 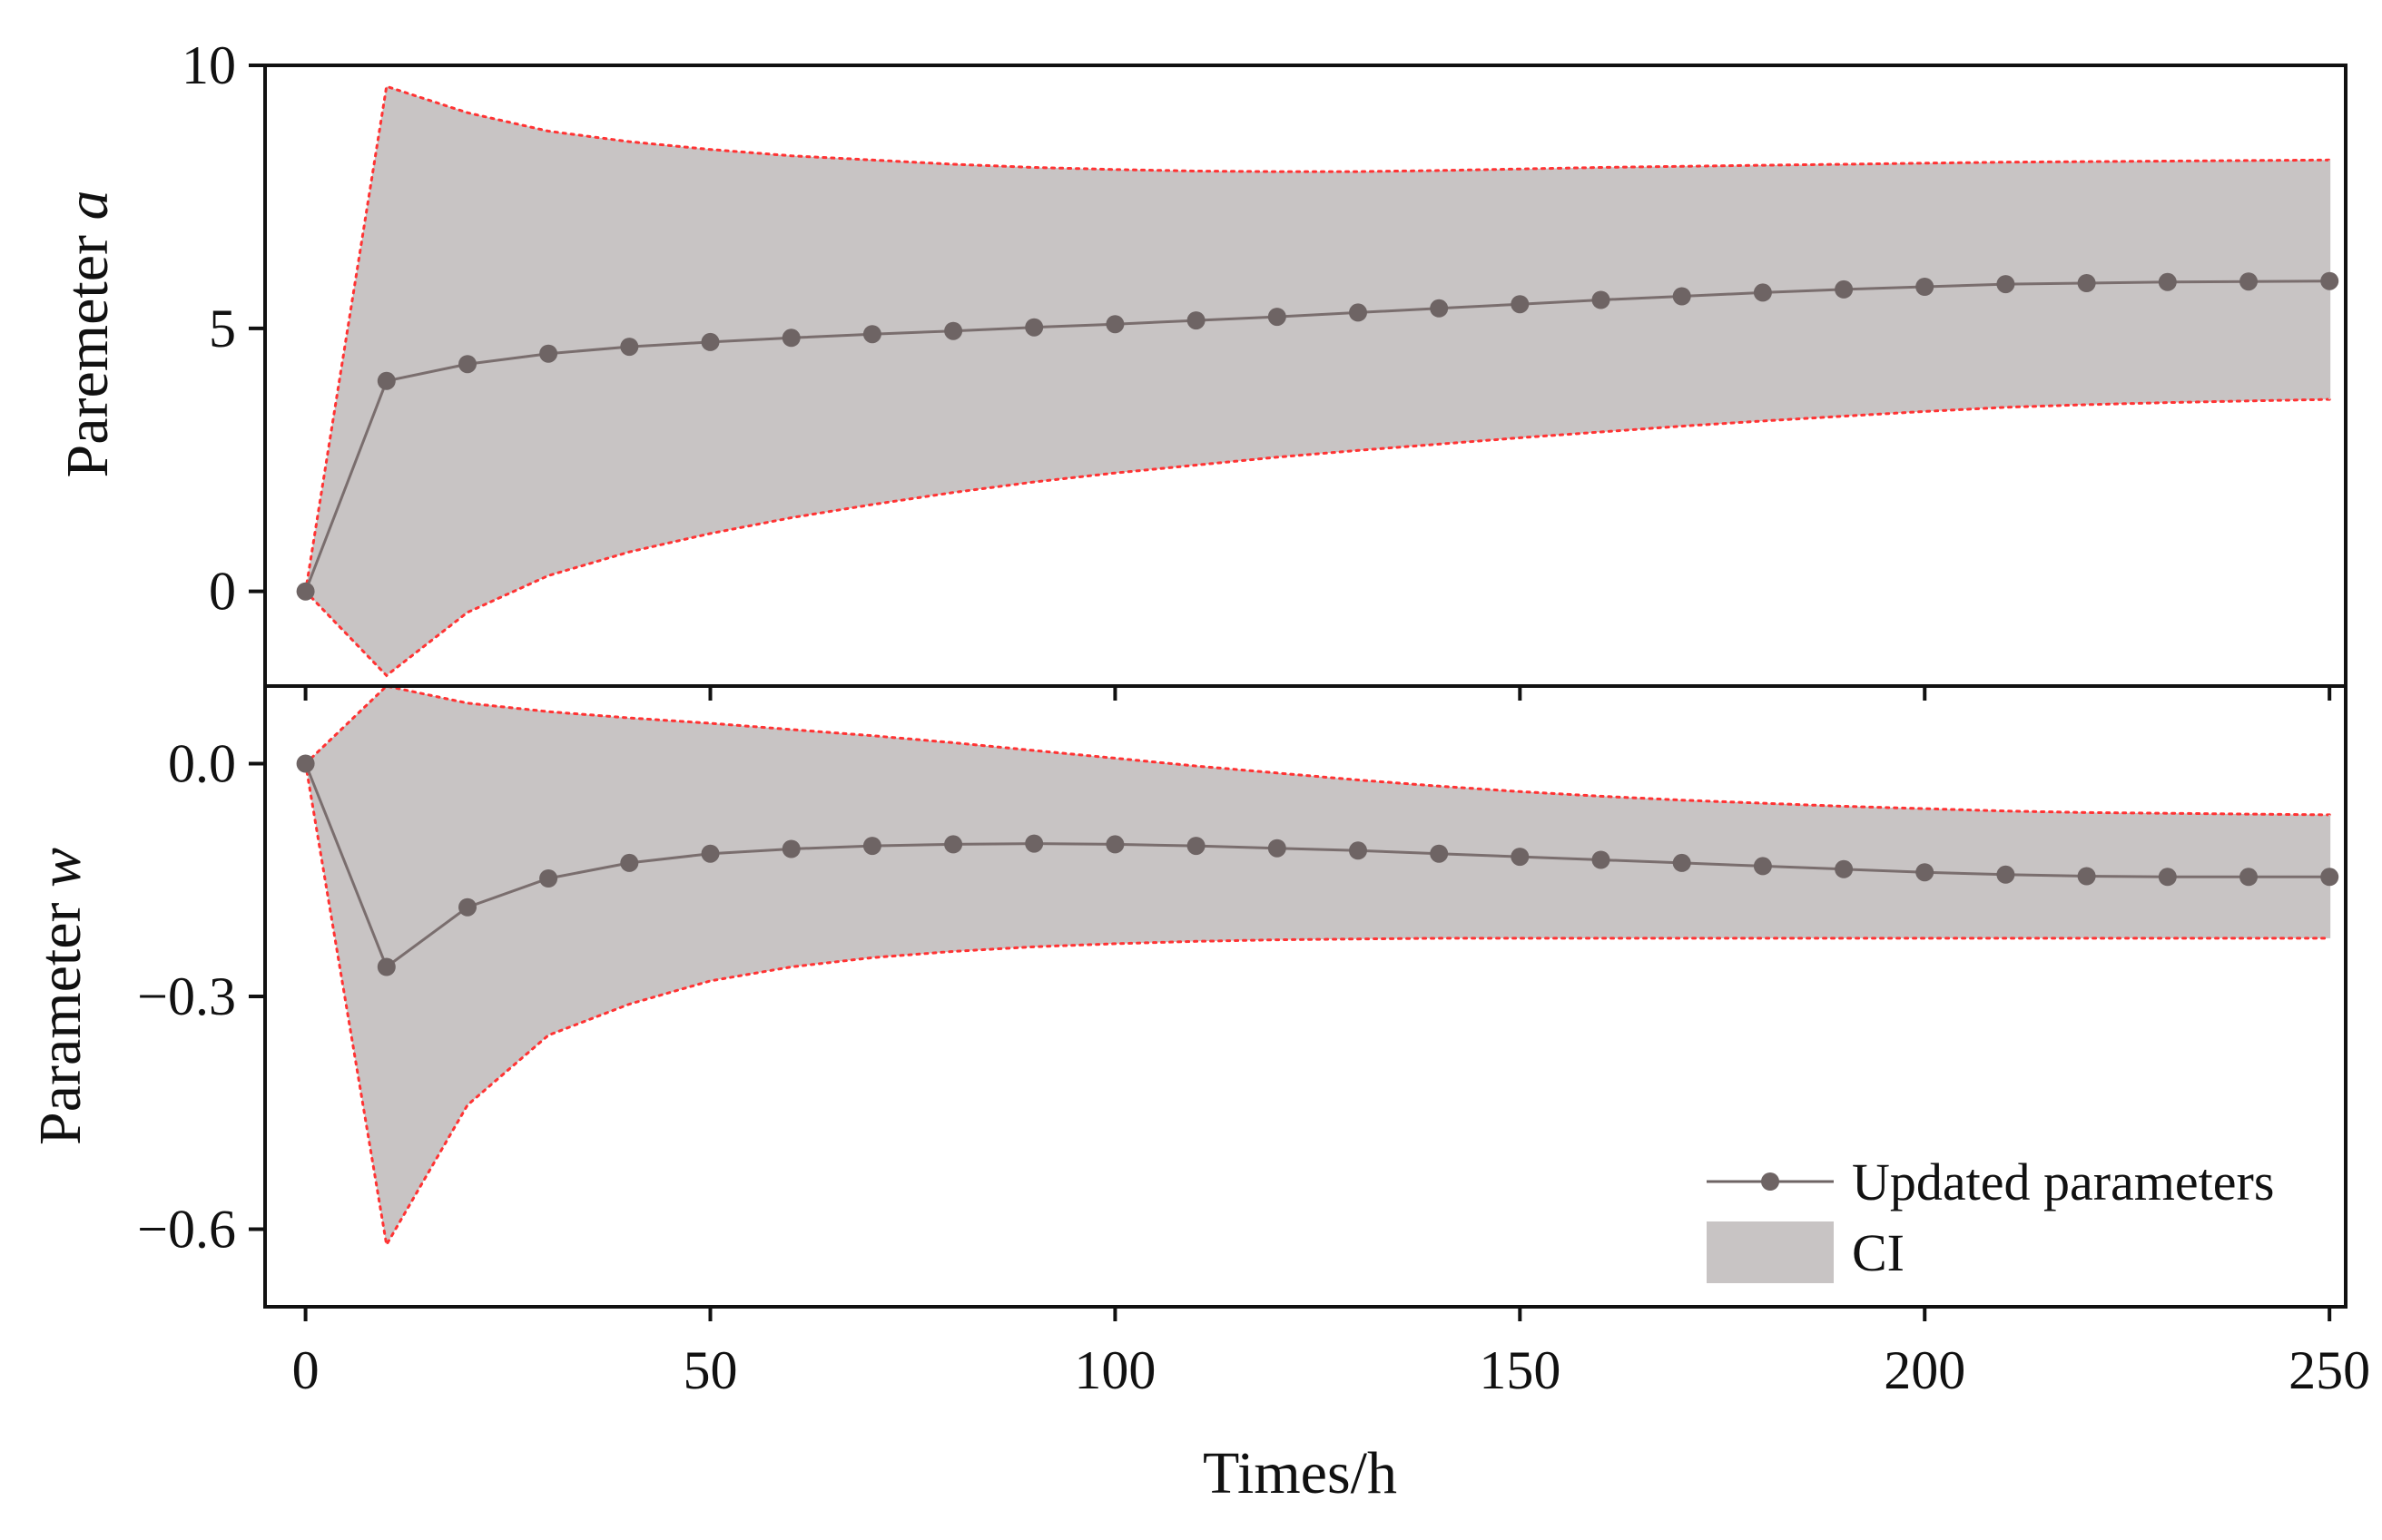 I want to click on legend-label-ci: CI, so click(x=1878, y=1252).